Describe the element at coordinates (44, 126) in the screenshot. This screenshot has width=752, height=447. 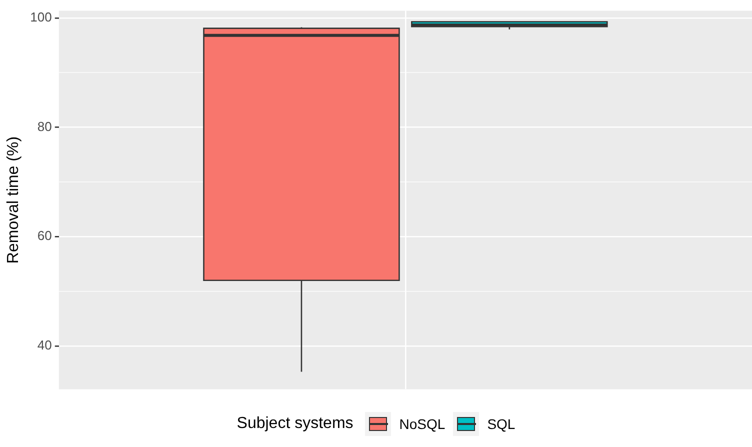
I see `y-tick-label: 80` at that location.